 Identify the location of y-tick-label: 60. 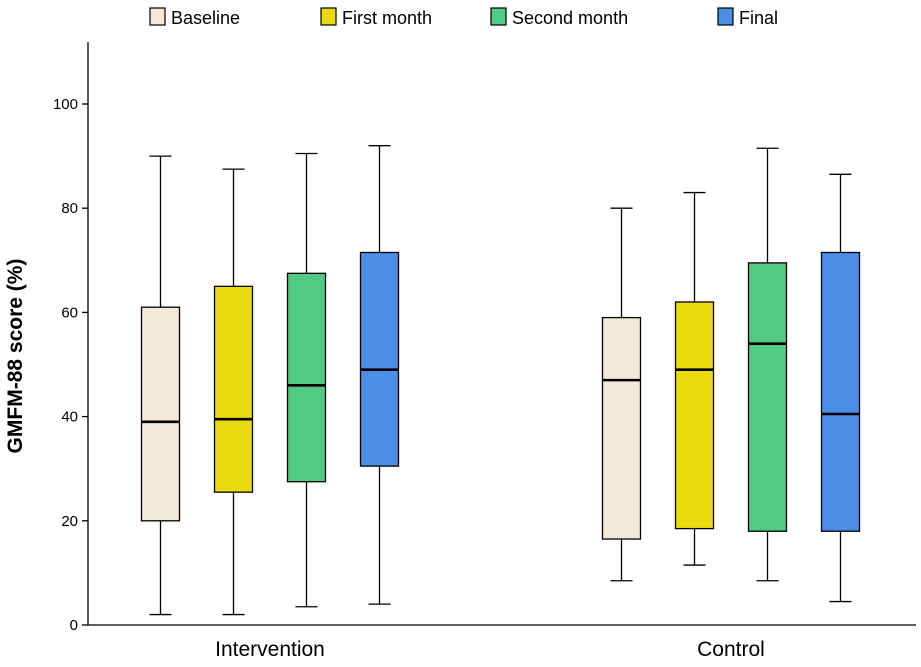
(69, 312).